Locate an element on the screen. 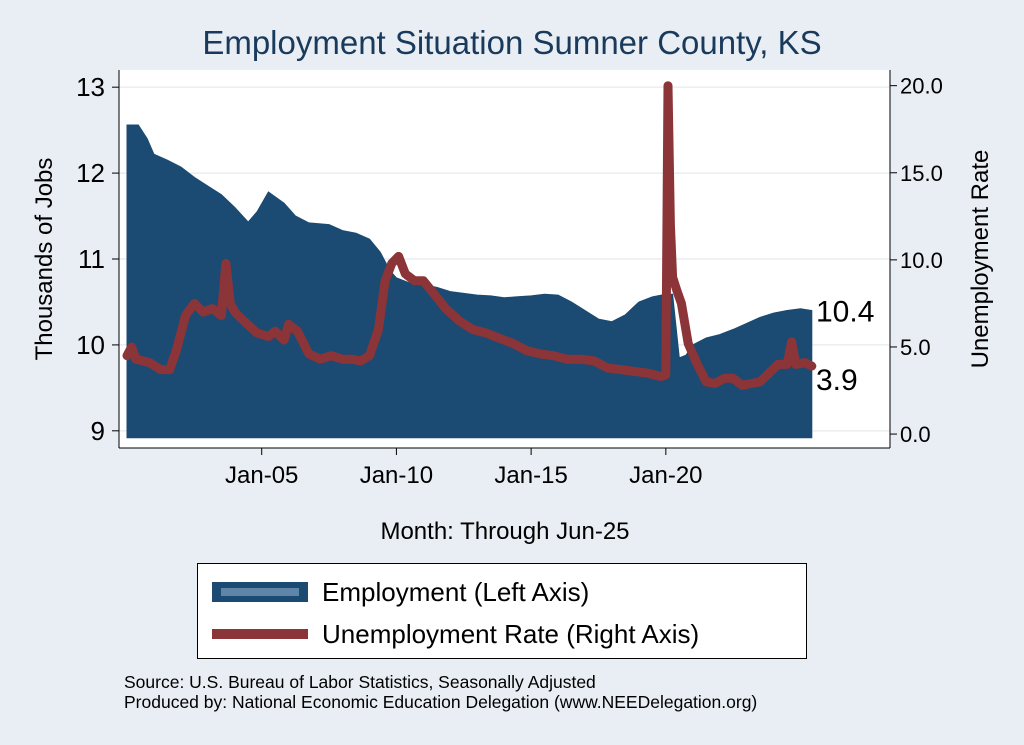 This screenshot has height=745, width=1024. left-tick-label: 12 is located at coordinates (90, 173).